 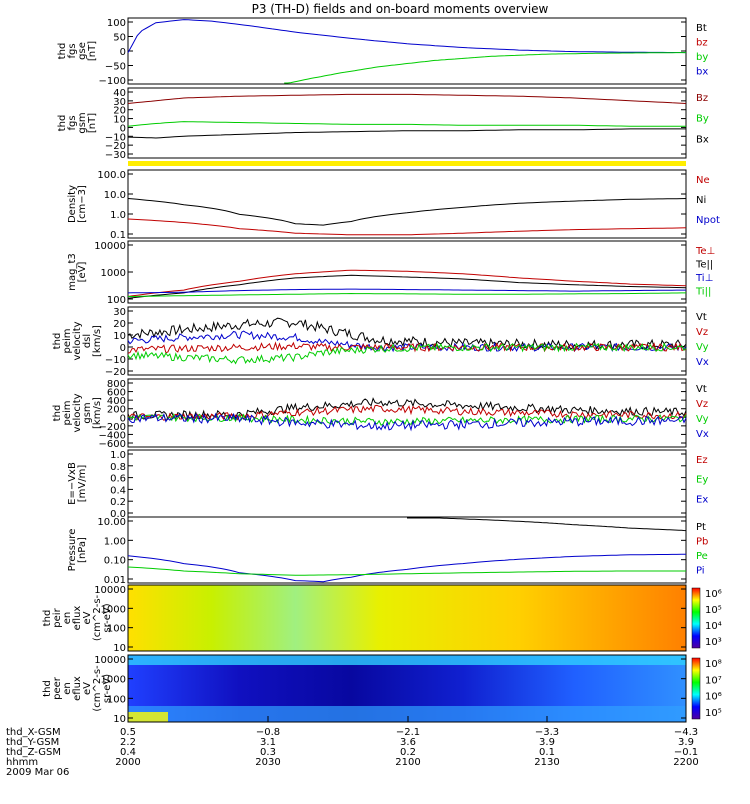 I want to click on series-Vz-line, so click(x=407, y=412).